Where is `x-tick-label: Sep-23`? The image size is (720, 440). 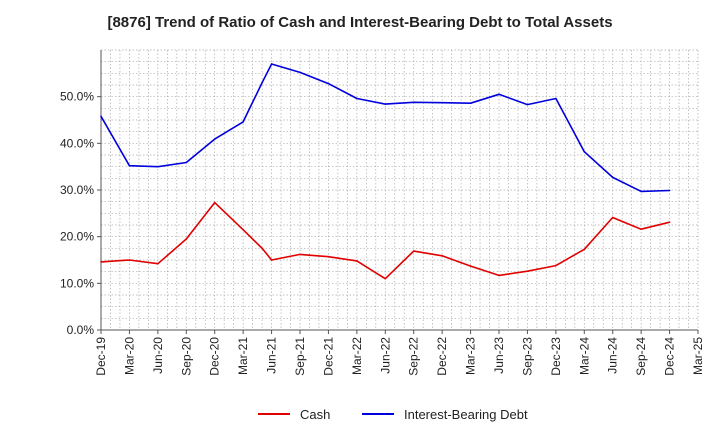
x-tick-label: Sep-23 is located at coordinates (527, 356).